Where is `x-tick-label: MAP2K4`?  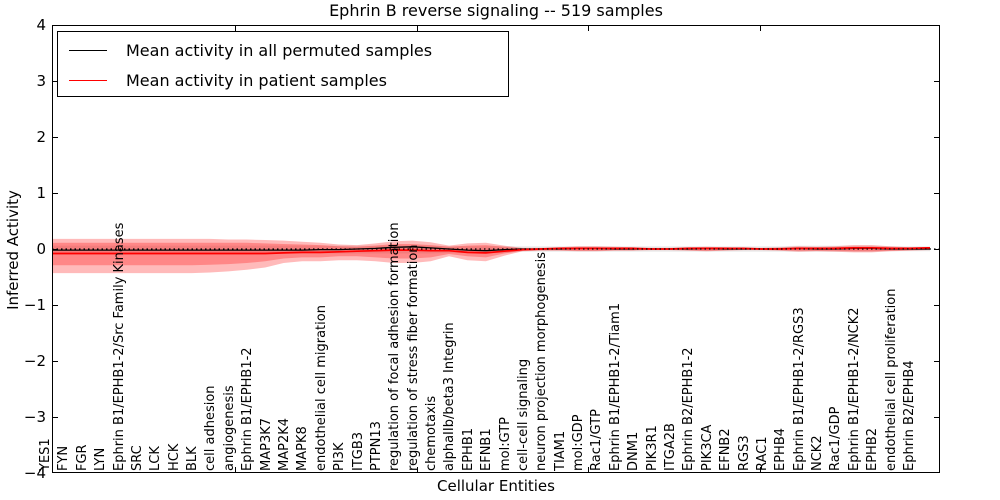 x-tick-label: MAP2K4 is located at coordinates (284, 444).